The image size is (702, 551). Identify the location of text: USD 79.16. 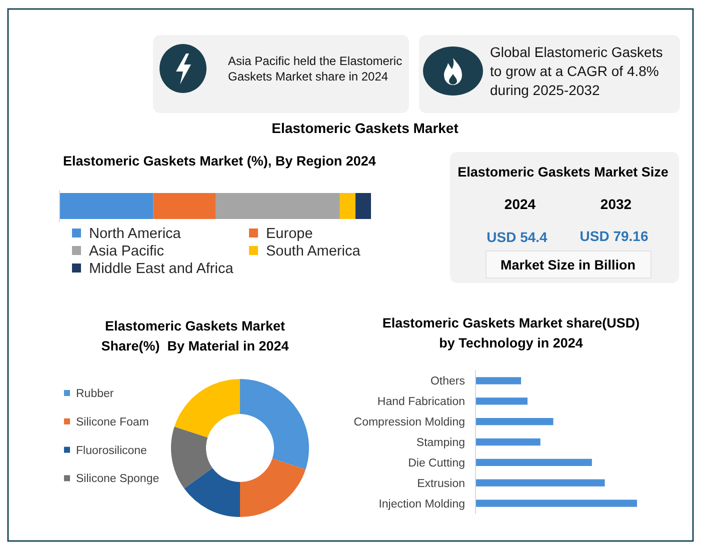
(614, 236).